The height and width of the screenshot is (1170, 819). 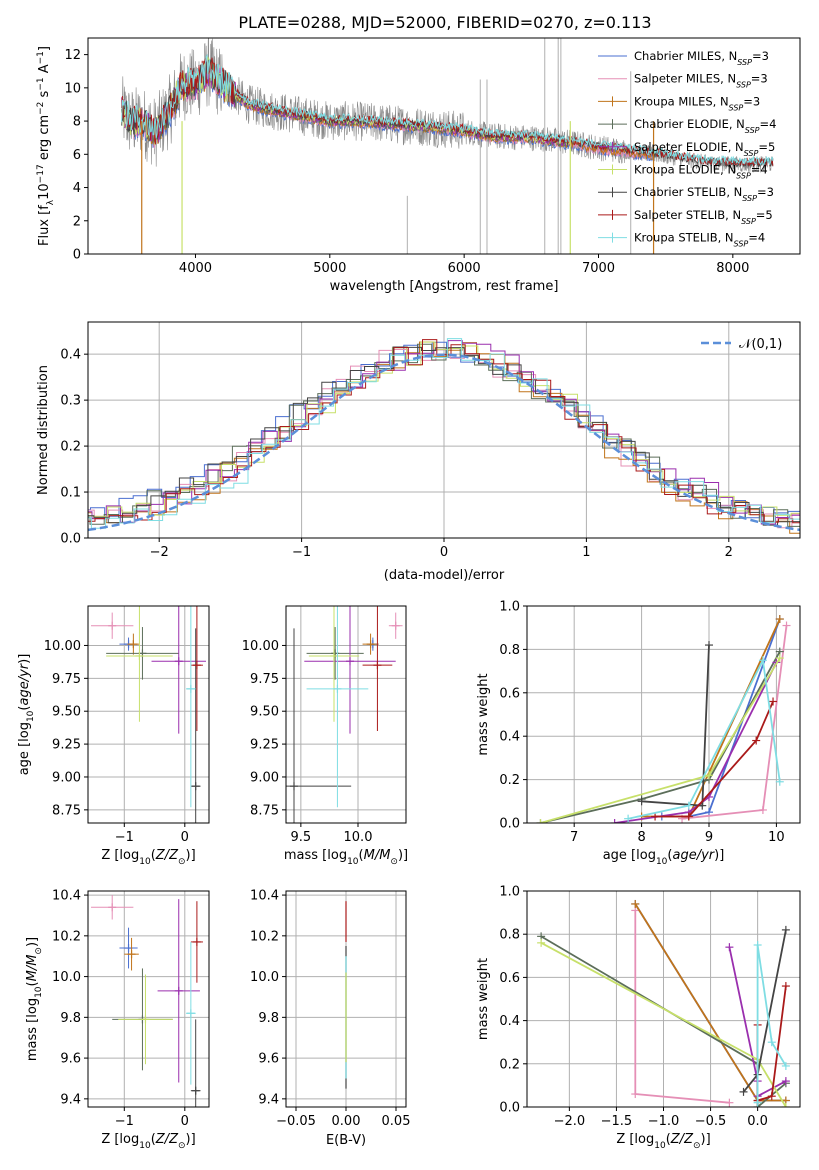 What do you see at coordinates (444, 286) in the screenshot?
I see `x-axis-label: wavelength [Angstrom, rest frame]` at bounding box center [444, 286].